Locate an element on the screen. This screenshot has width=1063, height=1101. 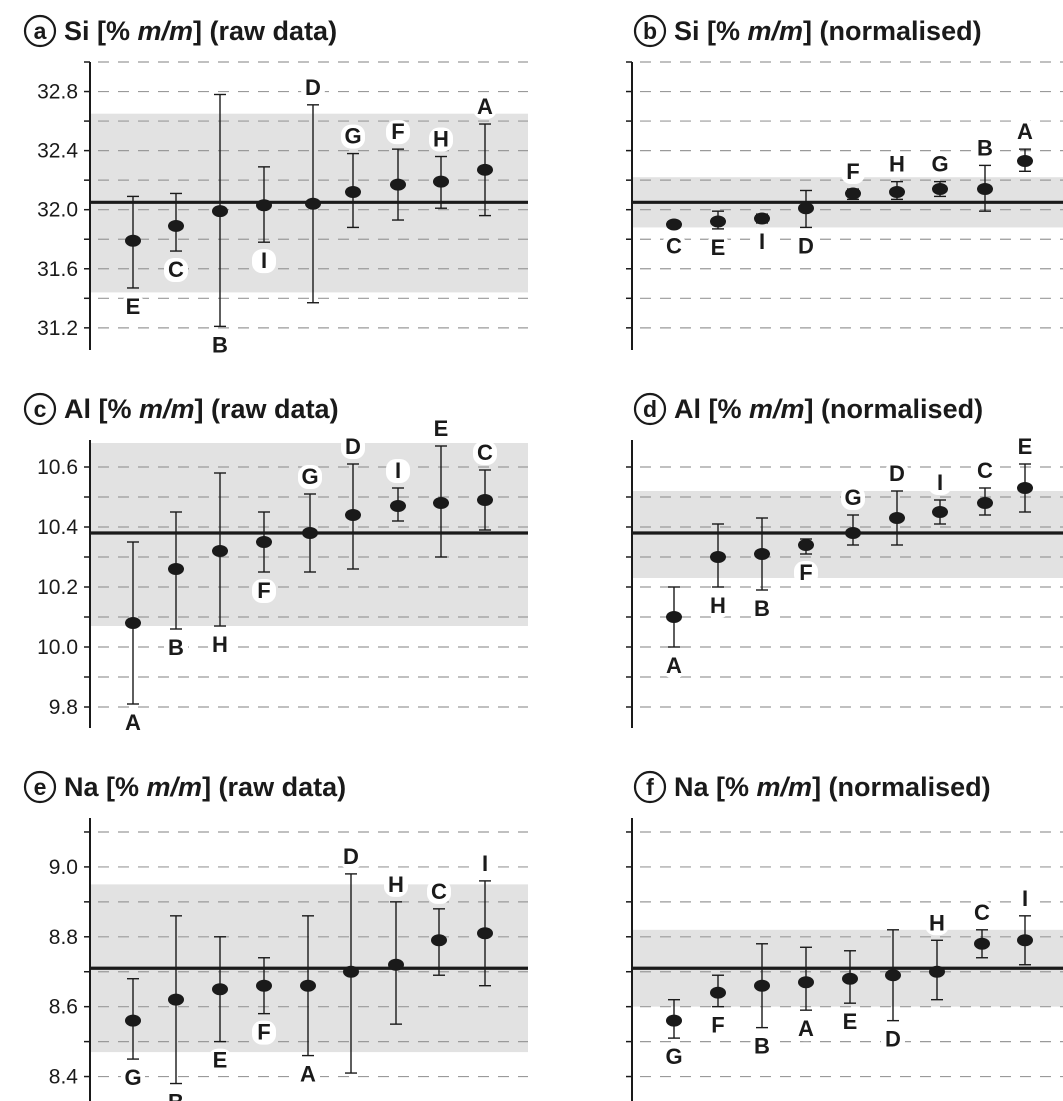
panel-b: b Si [% m/m] (normalised) C E I D F H G BA is located at coordinates (844, 182).